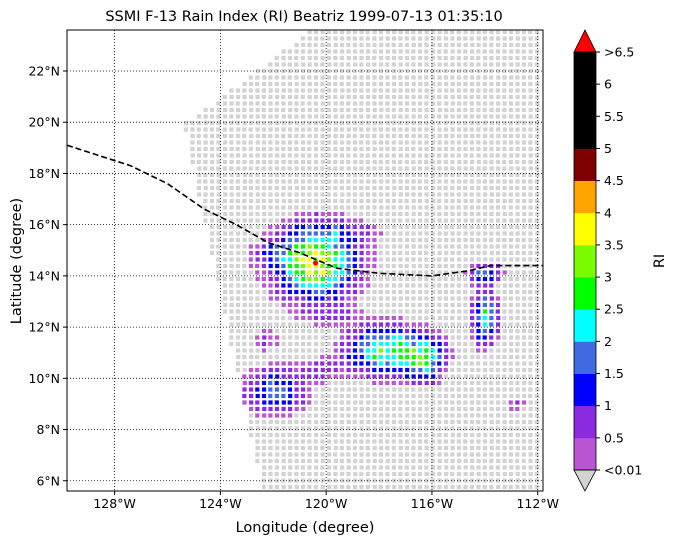 This screenshot has width=677, height=545. Describe the element at coordinates (623, 470) in the screenshot. I see `colorbar-tick-label: <0.01` at that location.